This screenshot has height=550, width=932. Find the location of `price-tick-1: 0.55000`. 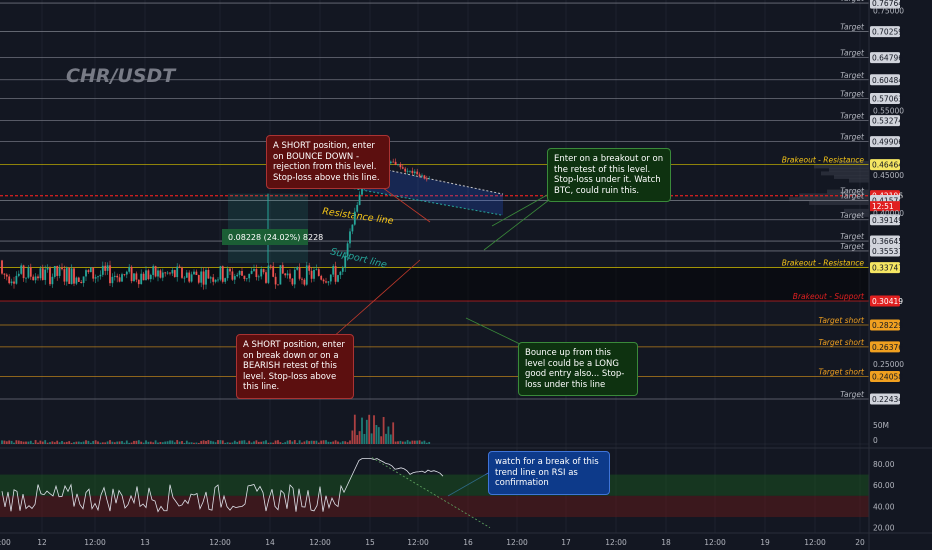

price-tick-1: 0.55000 is located at coordinates (888, 110).